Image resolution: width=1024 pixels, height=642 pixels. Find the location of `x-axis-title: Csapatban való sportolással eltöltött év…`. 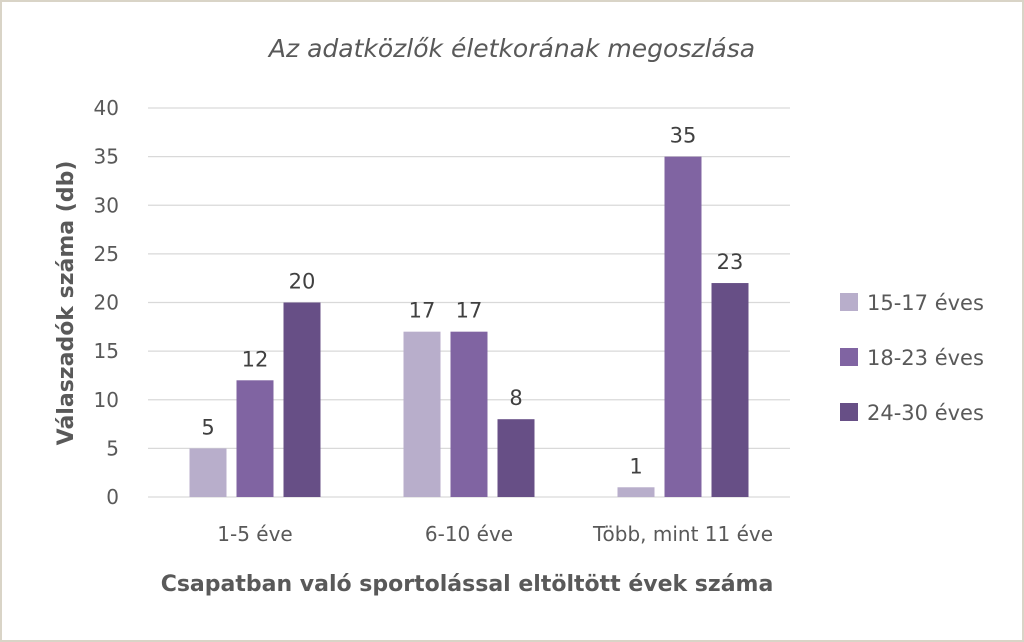

x-axis-title: Csapatban való sportolással eltöltött év… is located at coordinates (467, 584).